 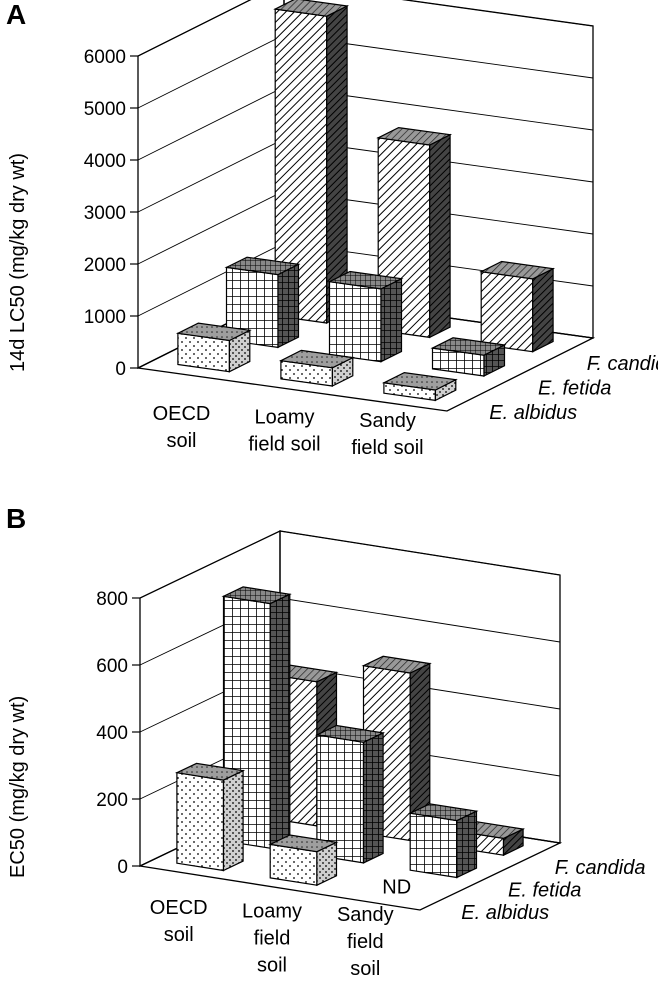 What do you see at coordinates (112, 666) in the screenshot?
I see `y-tick-label: 600` at bounding box center [112, 666].